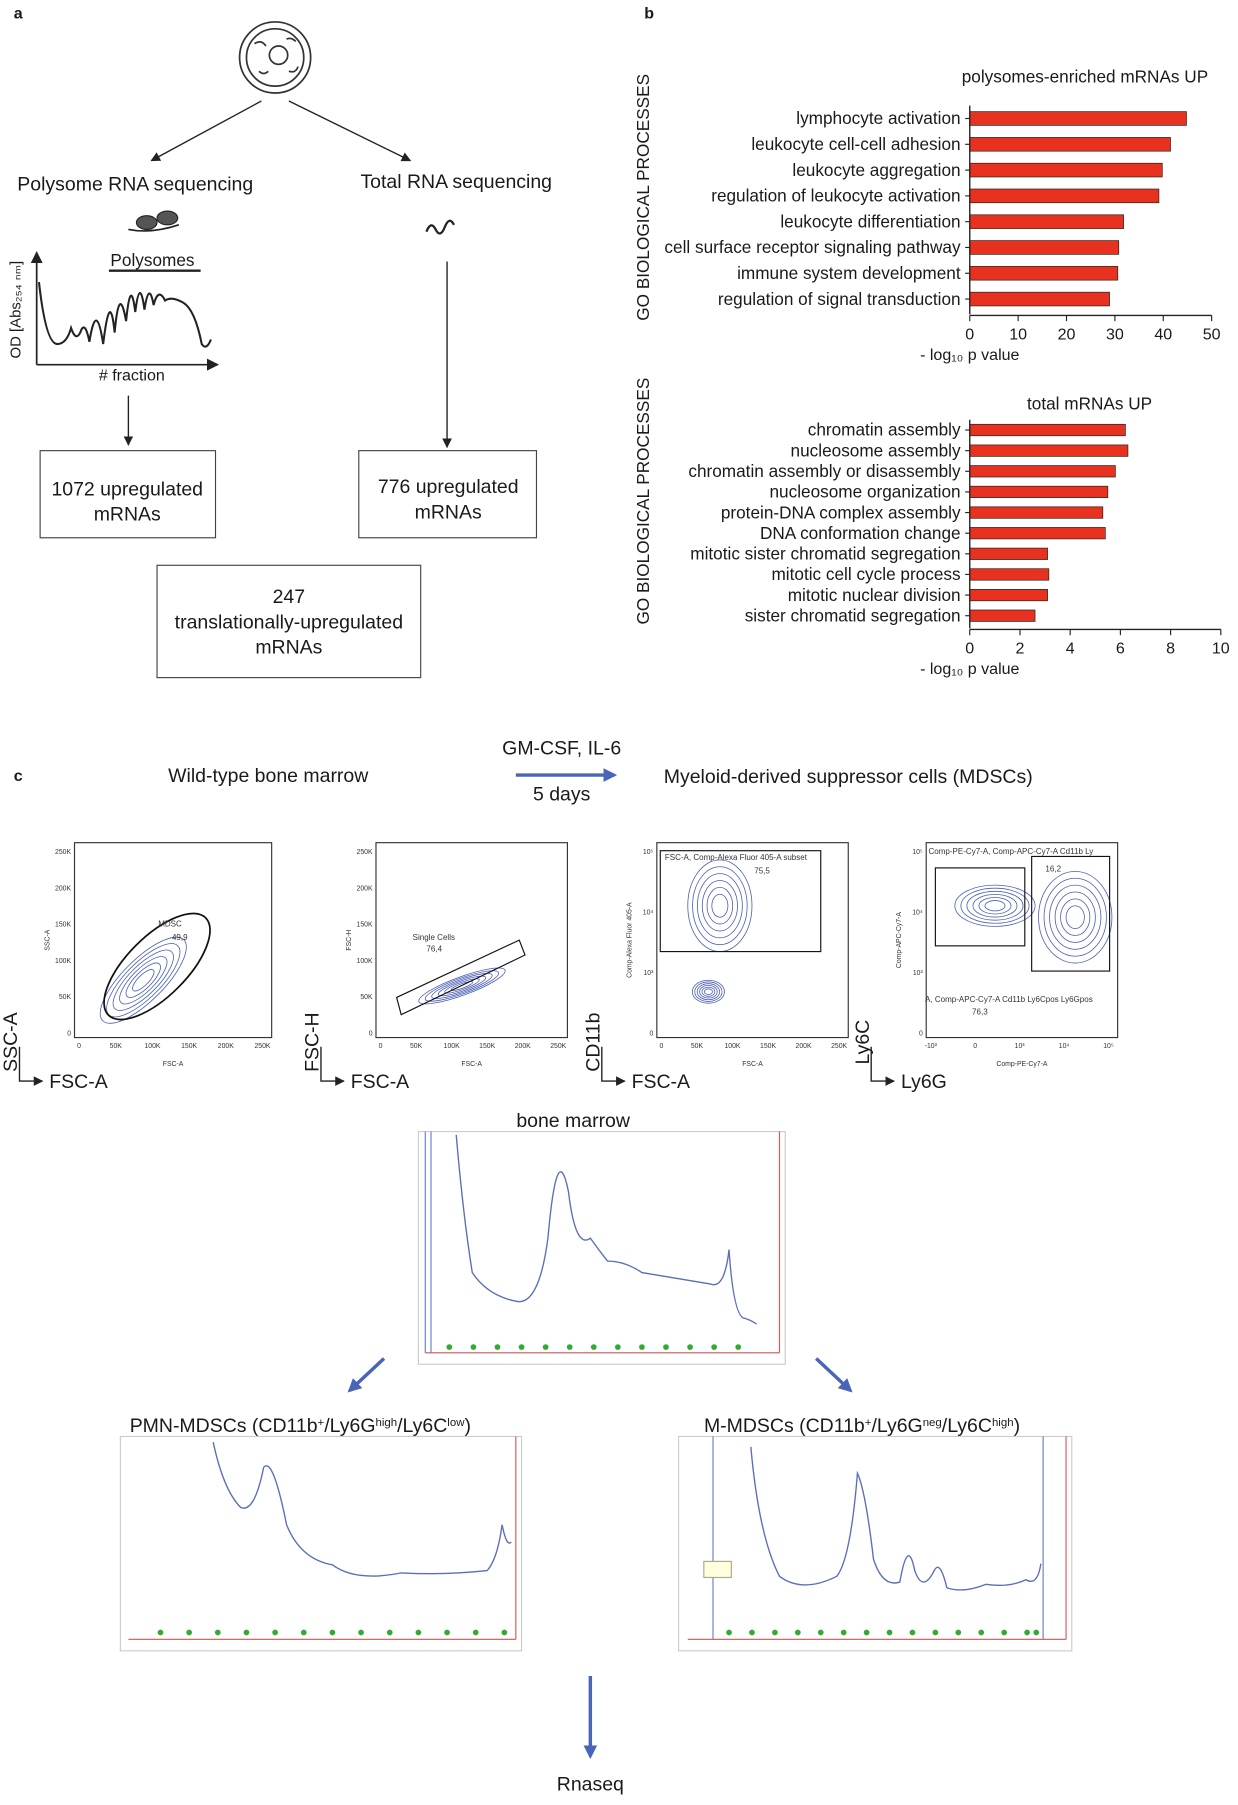 This screenshot has width=1238, height=1805. Describe the element at coordinates (189, 1046) in the screenshot. I see `x-tick-label: 150K` at that location.